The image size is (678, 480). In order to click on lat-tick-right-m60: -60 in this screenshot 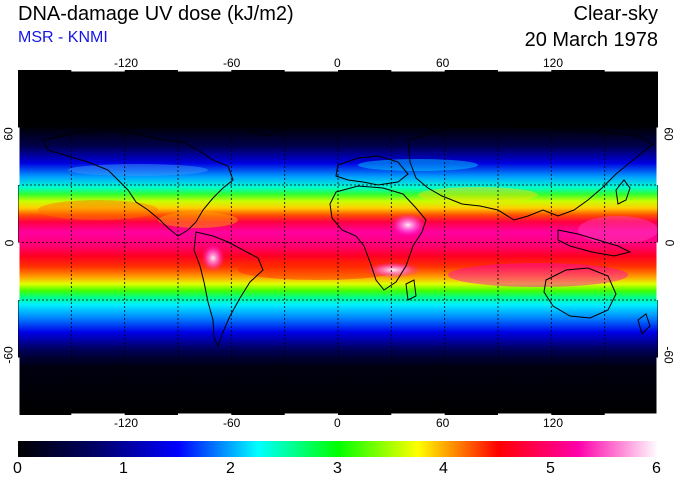, I will do `click(668, 355)`.